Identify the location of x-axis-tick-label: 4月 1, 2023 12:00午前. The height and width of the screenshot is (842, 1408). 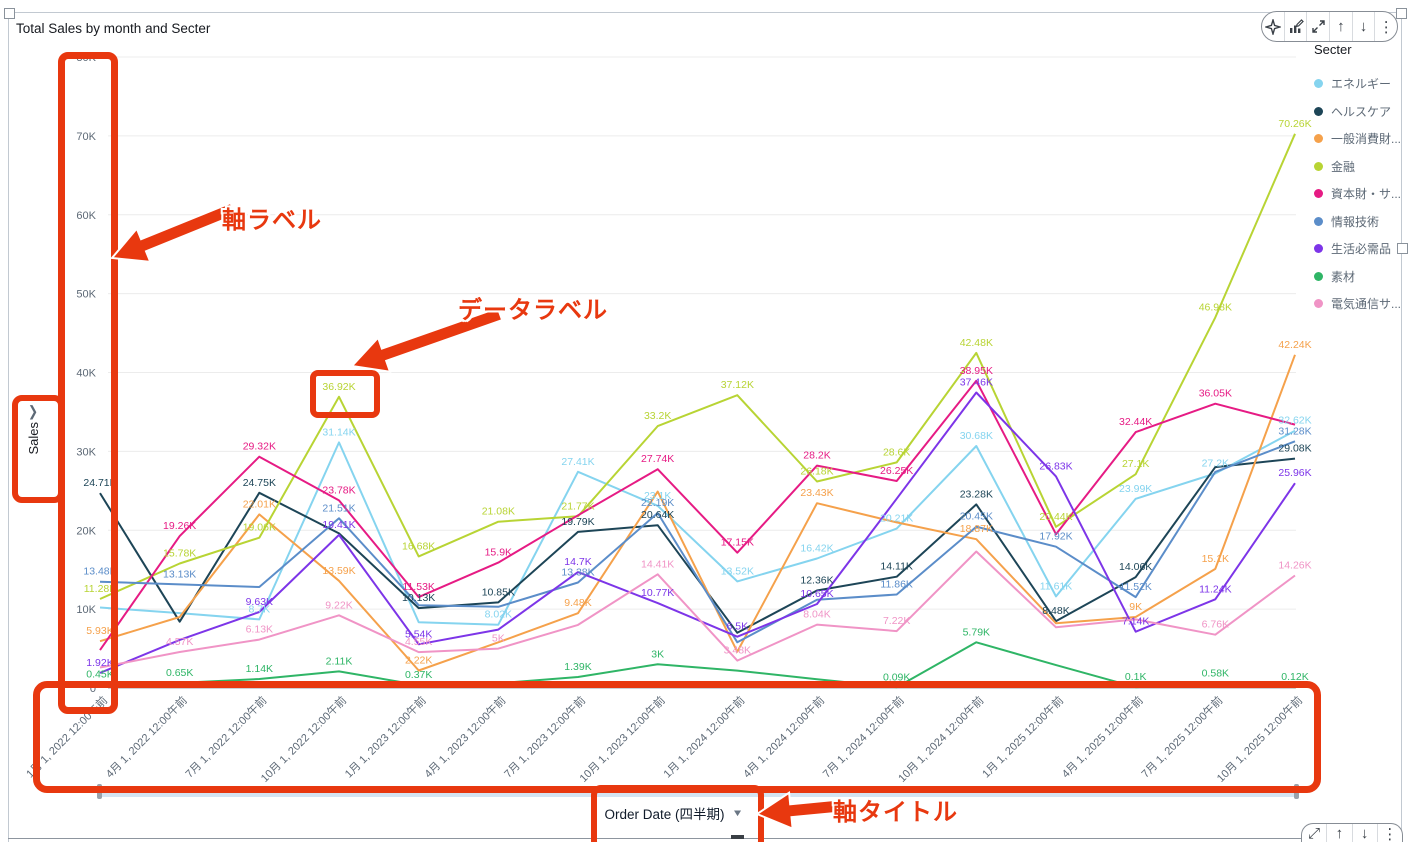
(464, 736).